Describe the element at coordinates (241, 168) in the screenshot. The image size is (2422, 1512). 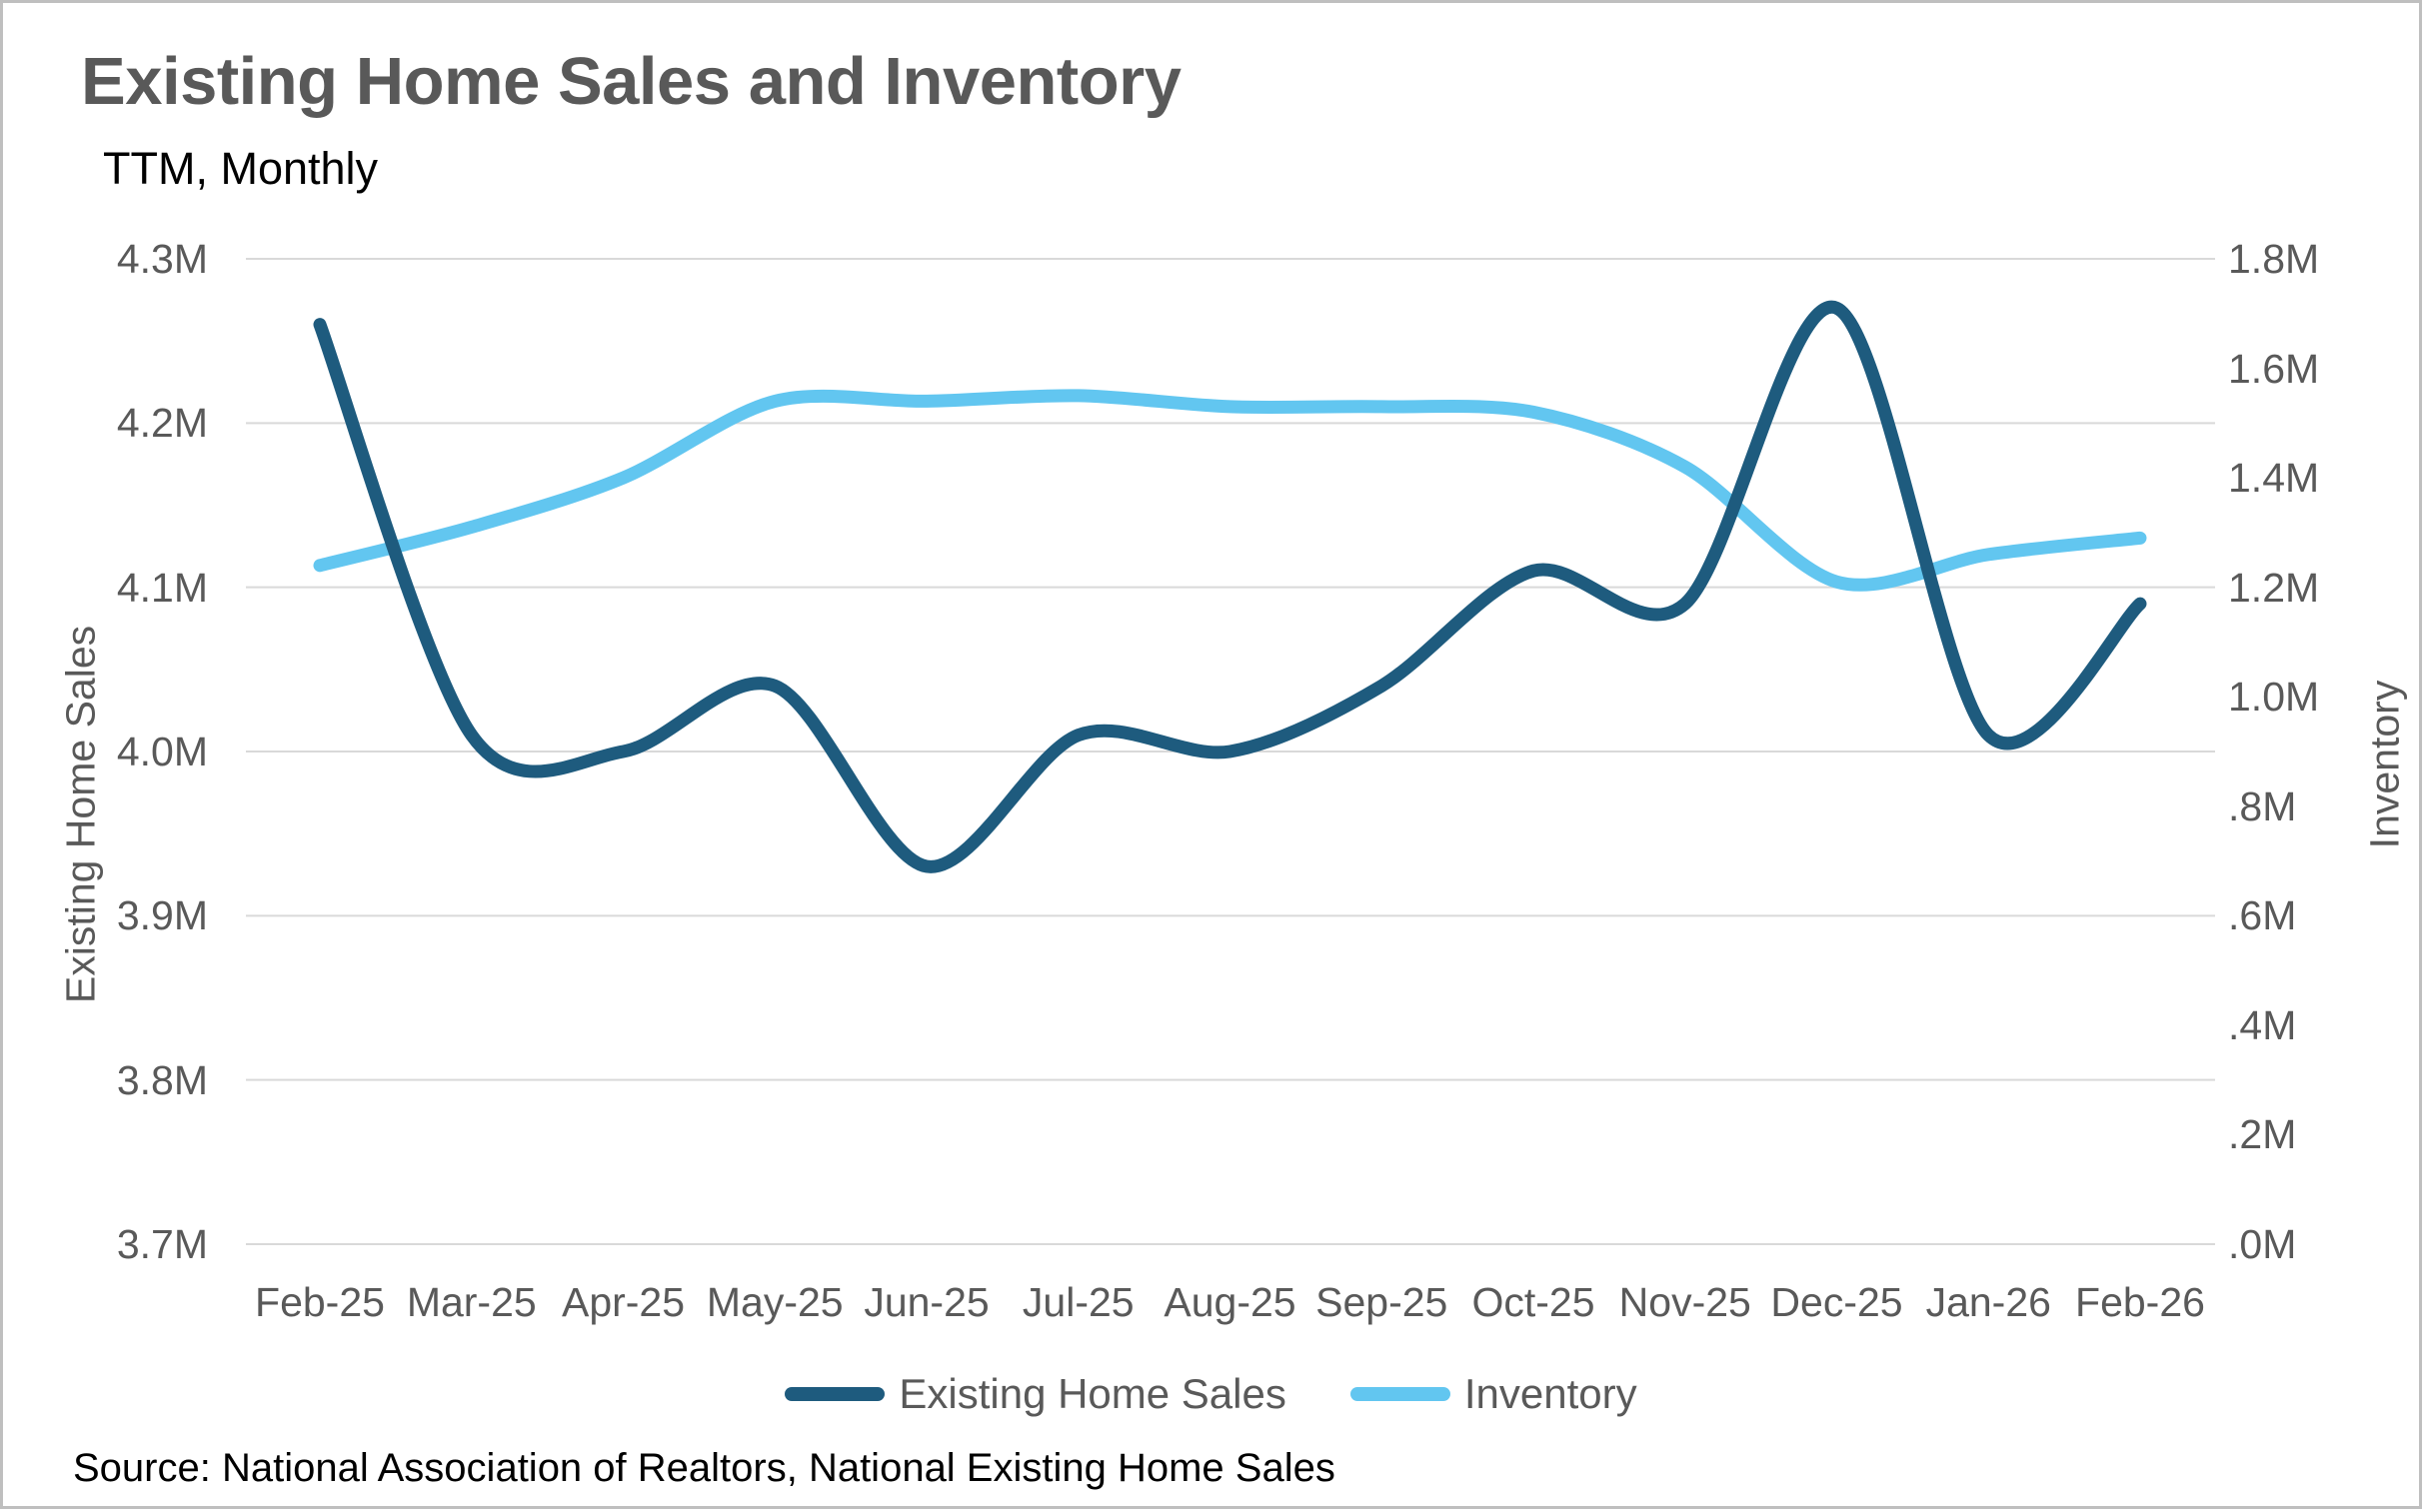
I see `chart-subtitle: TTM, Monthly` at that location.